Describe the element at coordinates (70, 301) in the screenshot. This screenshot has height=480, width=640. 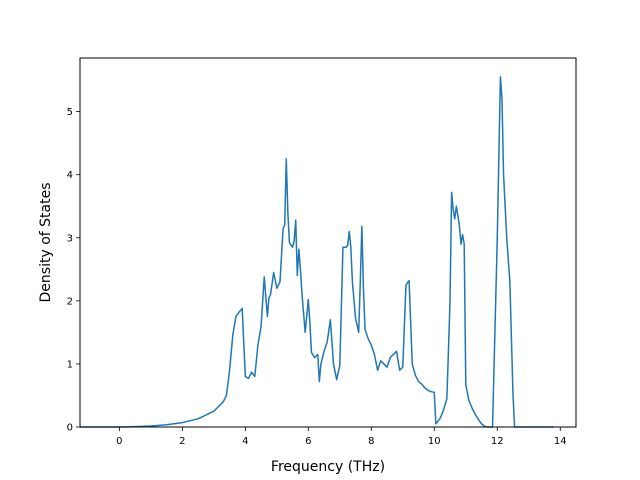
I see `y-tick-label: 2` at that location.